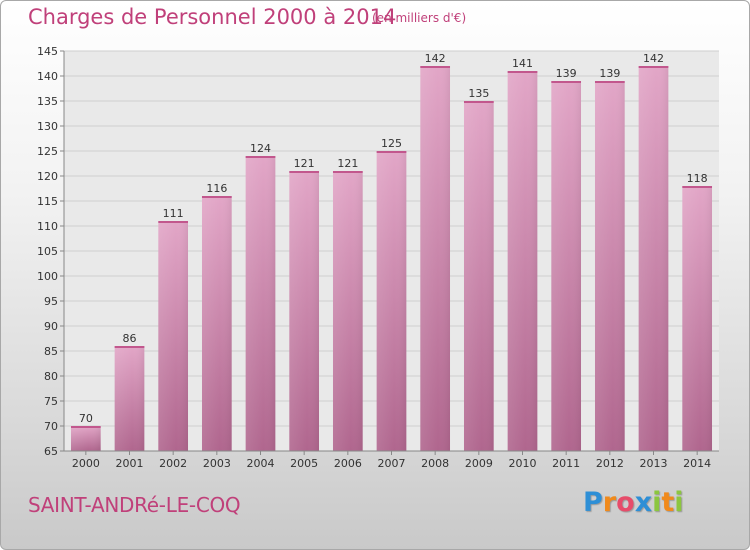  I want to click on x-tick-label: 2011, so click(566, 463).